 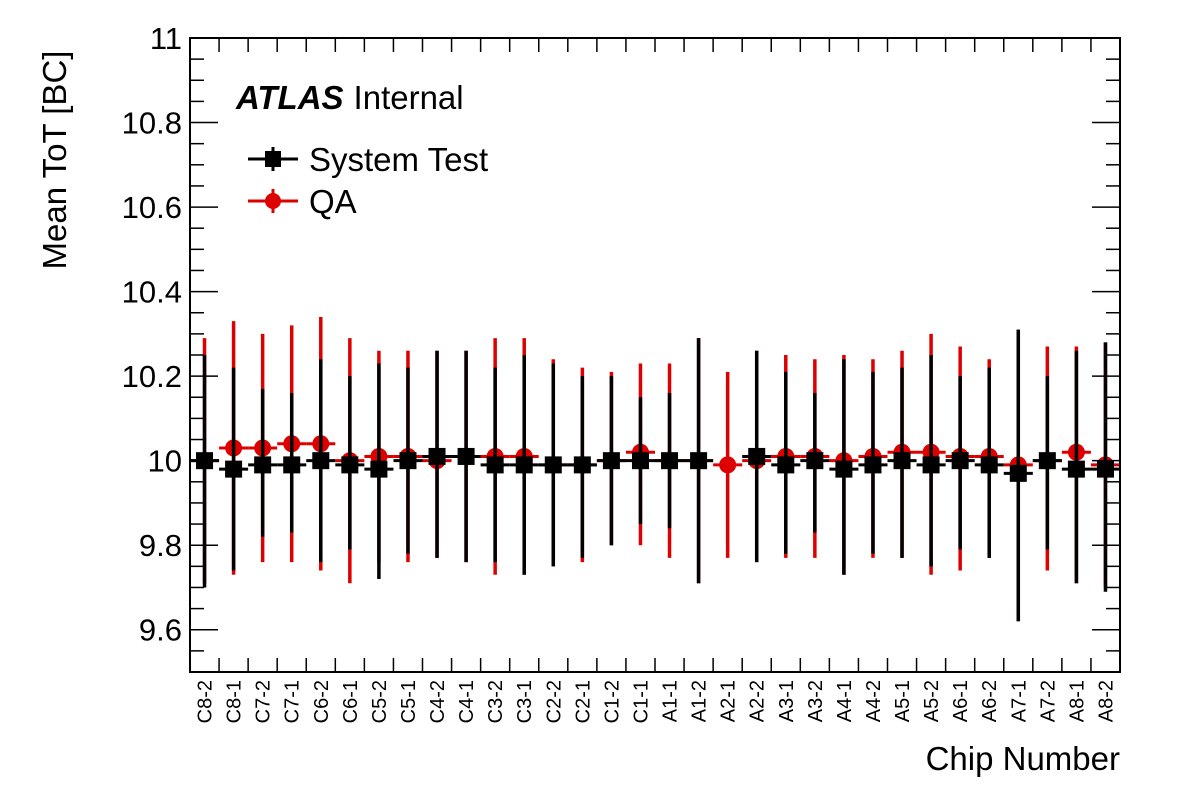 What do you see at coordinates (351, 701) in the screenshot?
I see `x-tick-label: C6-1` at bounding box center [351, 701].